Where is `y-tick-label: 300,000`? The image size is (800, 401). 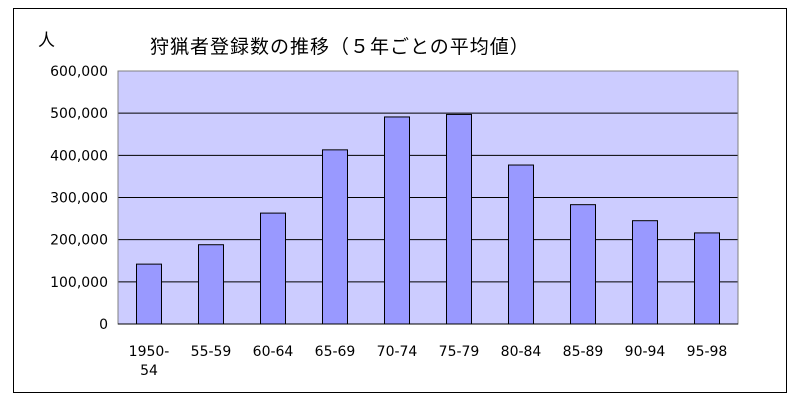 y-tick-label: 300,000 is located at coordinates (79, 199).